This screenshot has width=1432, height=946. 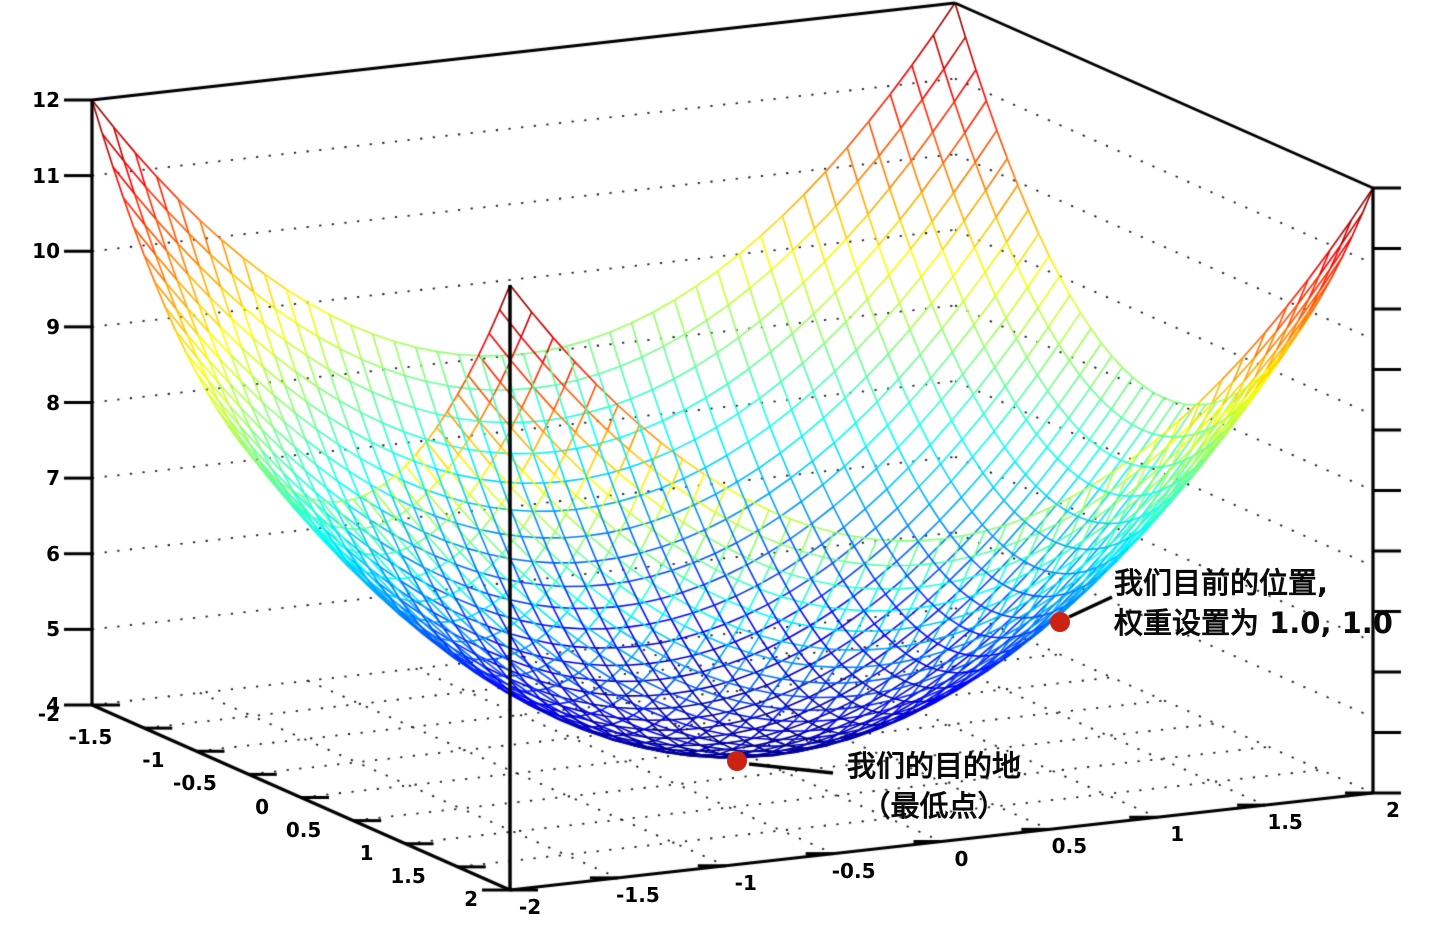 What do you see at coordinates (1221, 583) in the screenshot?
I see `annotation-current-line1: 我们目前的位置,` at bounding box center [1221, 583].